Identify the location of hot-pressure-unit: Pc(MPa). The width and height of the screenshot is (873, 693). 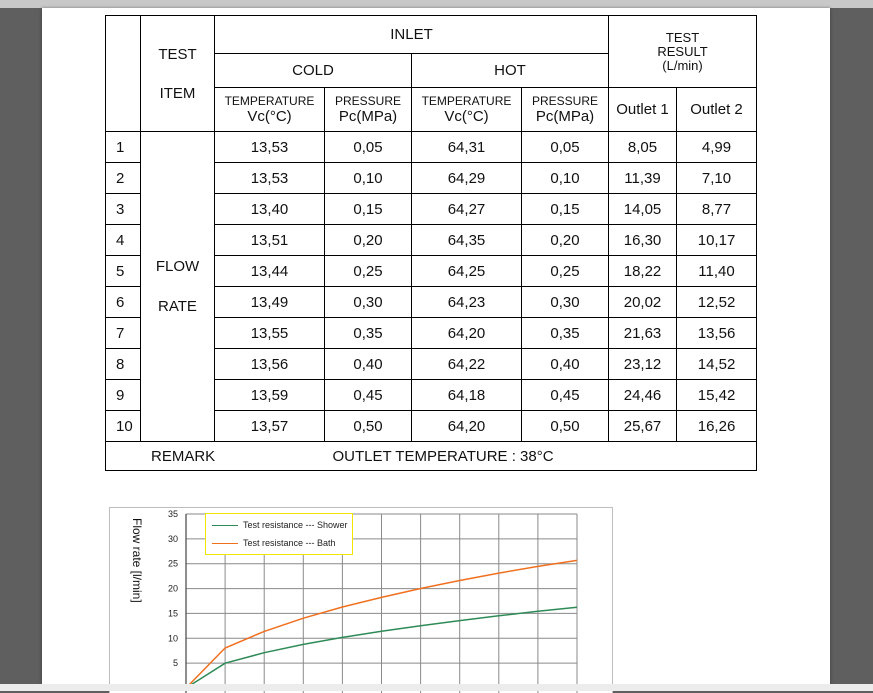
(565, 116).